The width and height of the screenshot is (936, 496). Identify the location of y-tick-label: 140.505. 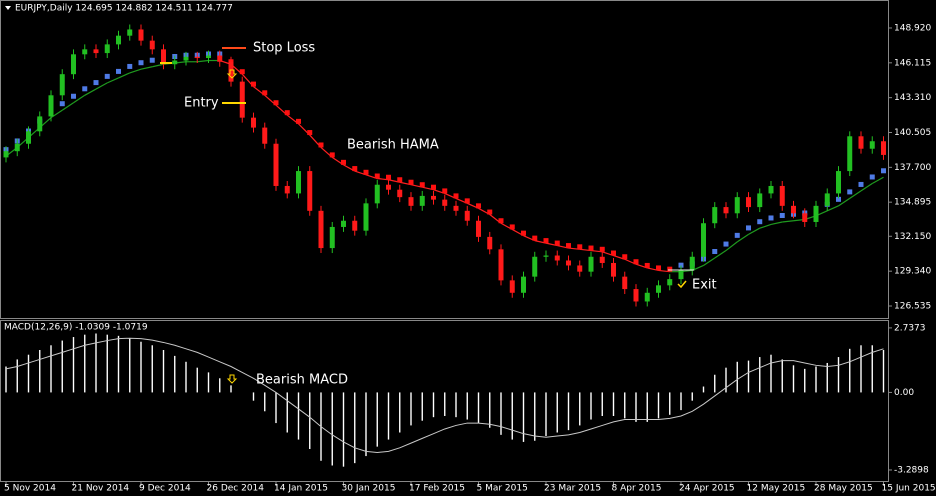
(912, 133).